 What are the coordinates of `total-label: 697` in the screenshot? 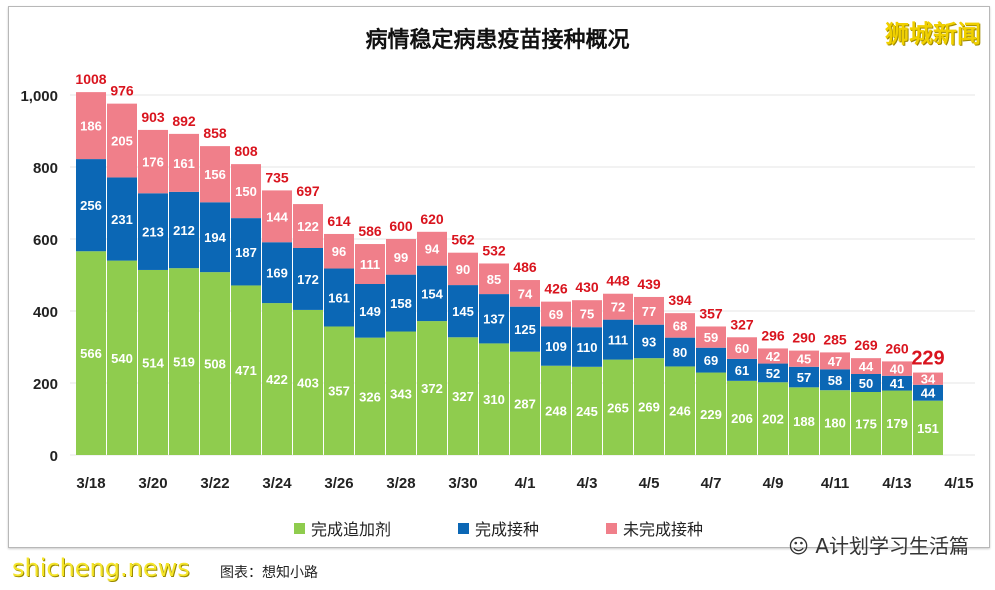 It's located at (308, 191).